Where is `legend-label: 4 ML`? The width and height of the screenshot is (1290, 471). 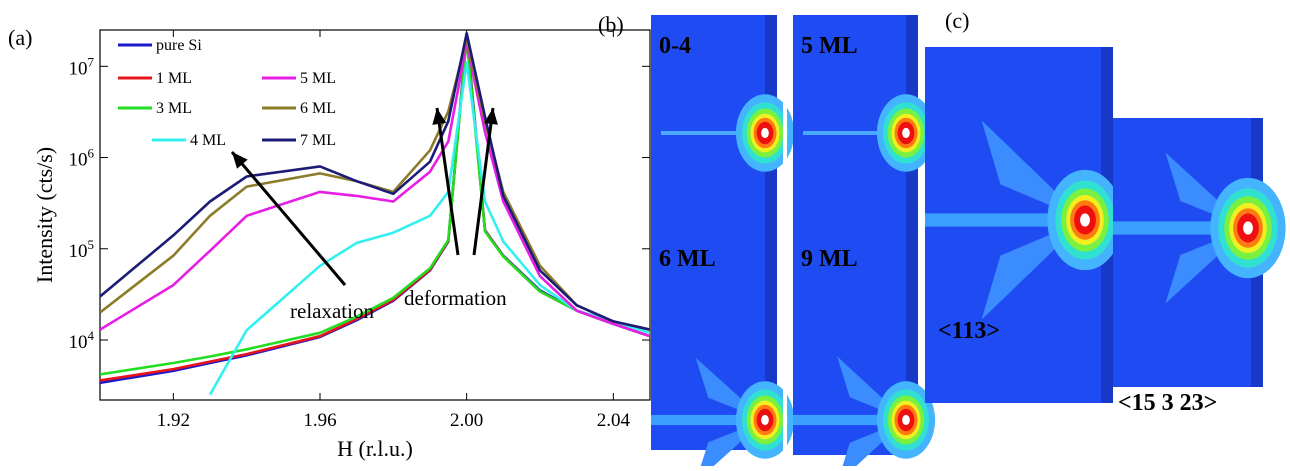
legend-label: 4 ML is located at coordinates (208, 140).